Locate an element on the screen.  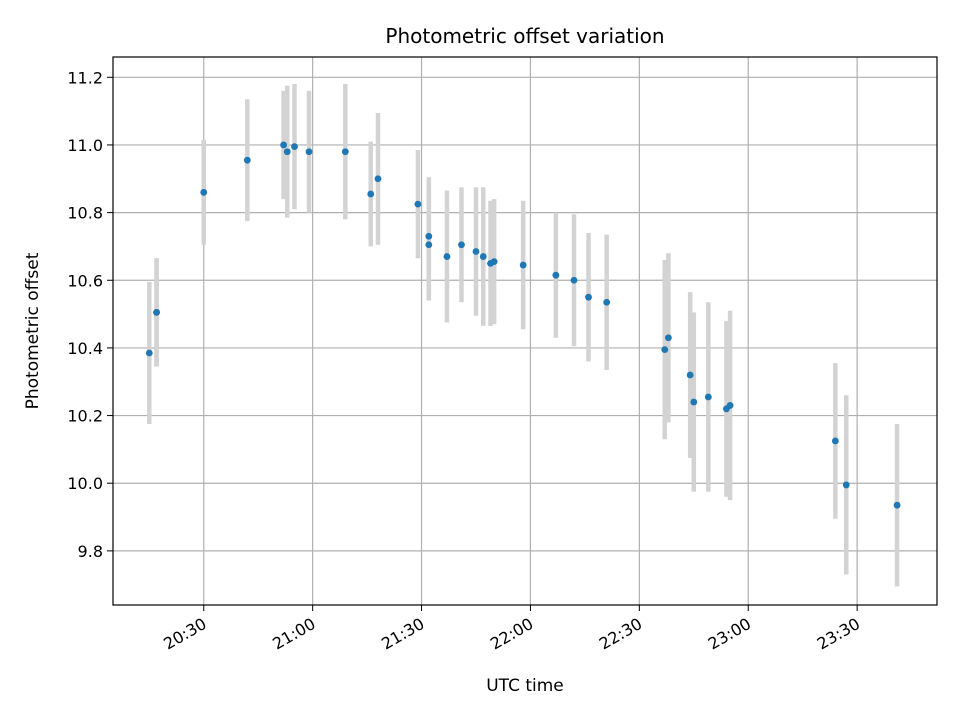
y-tick-label: 10.6 is located at coordinates (85, 280).